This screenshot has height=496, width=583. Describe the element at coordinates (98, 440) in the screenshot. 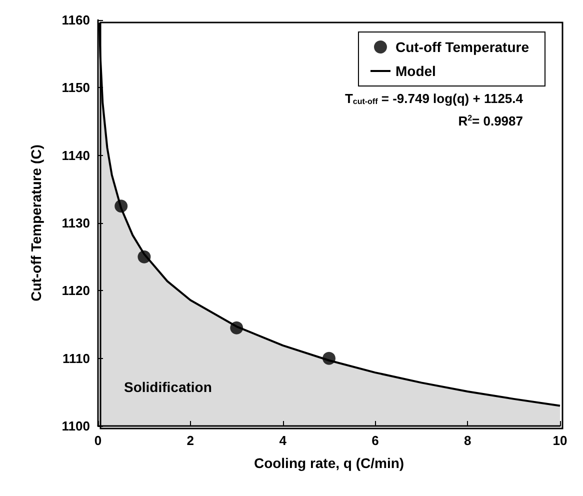

I see `x-tick-label: 0` at that location.